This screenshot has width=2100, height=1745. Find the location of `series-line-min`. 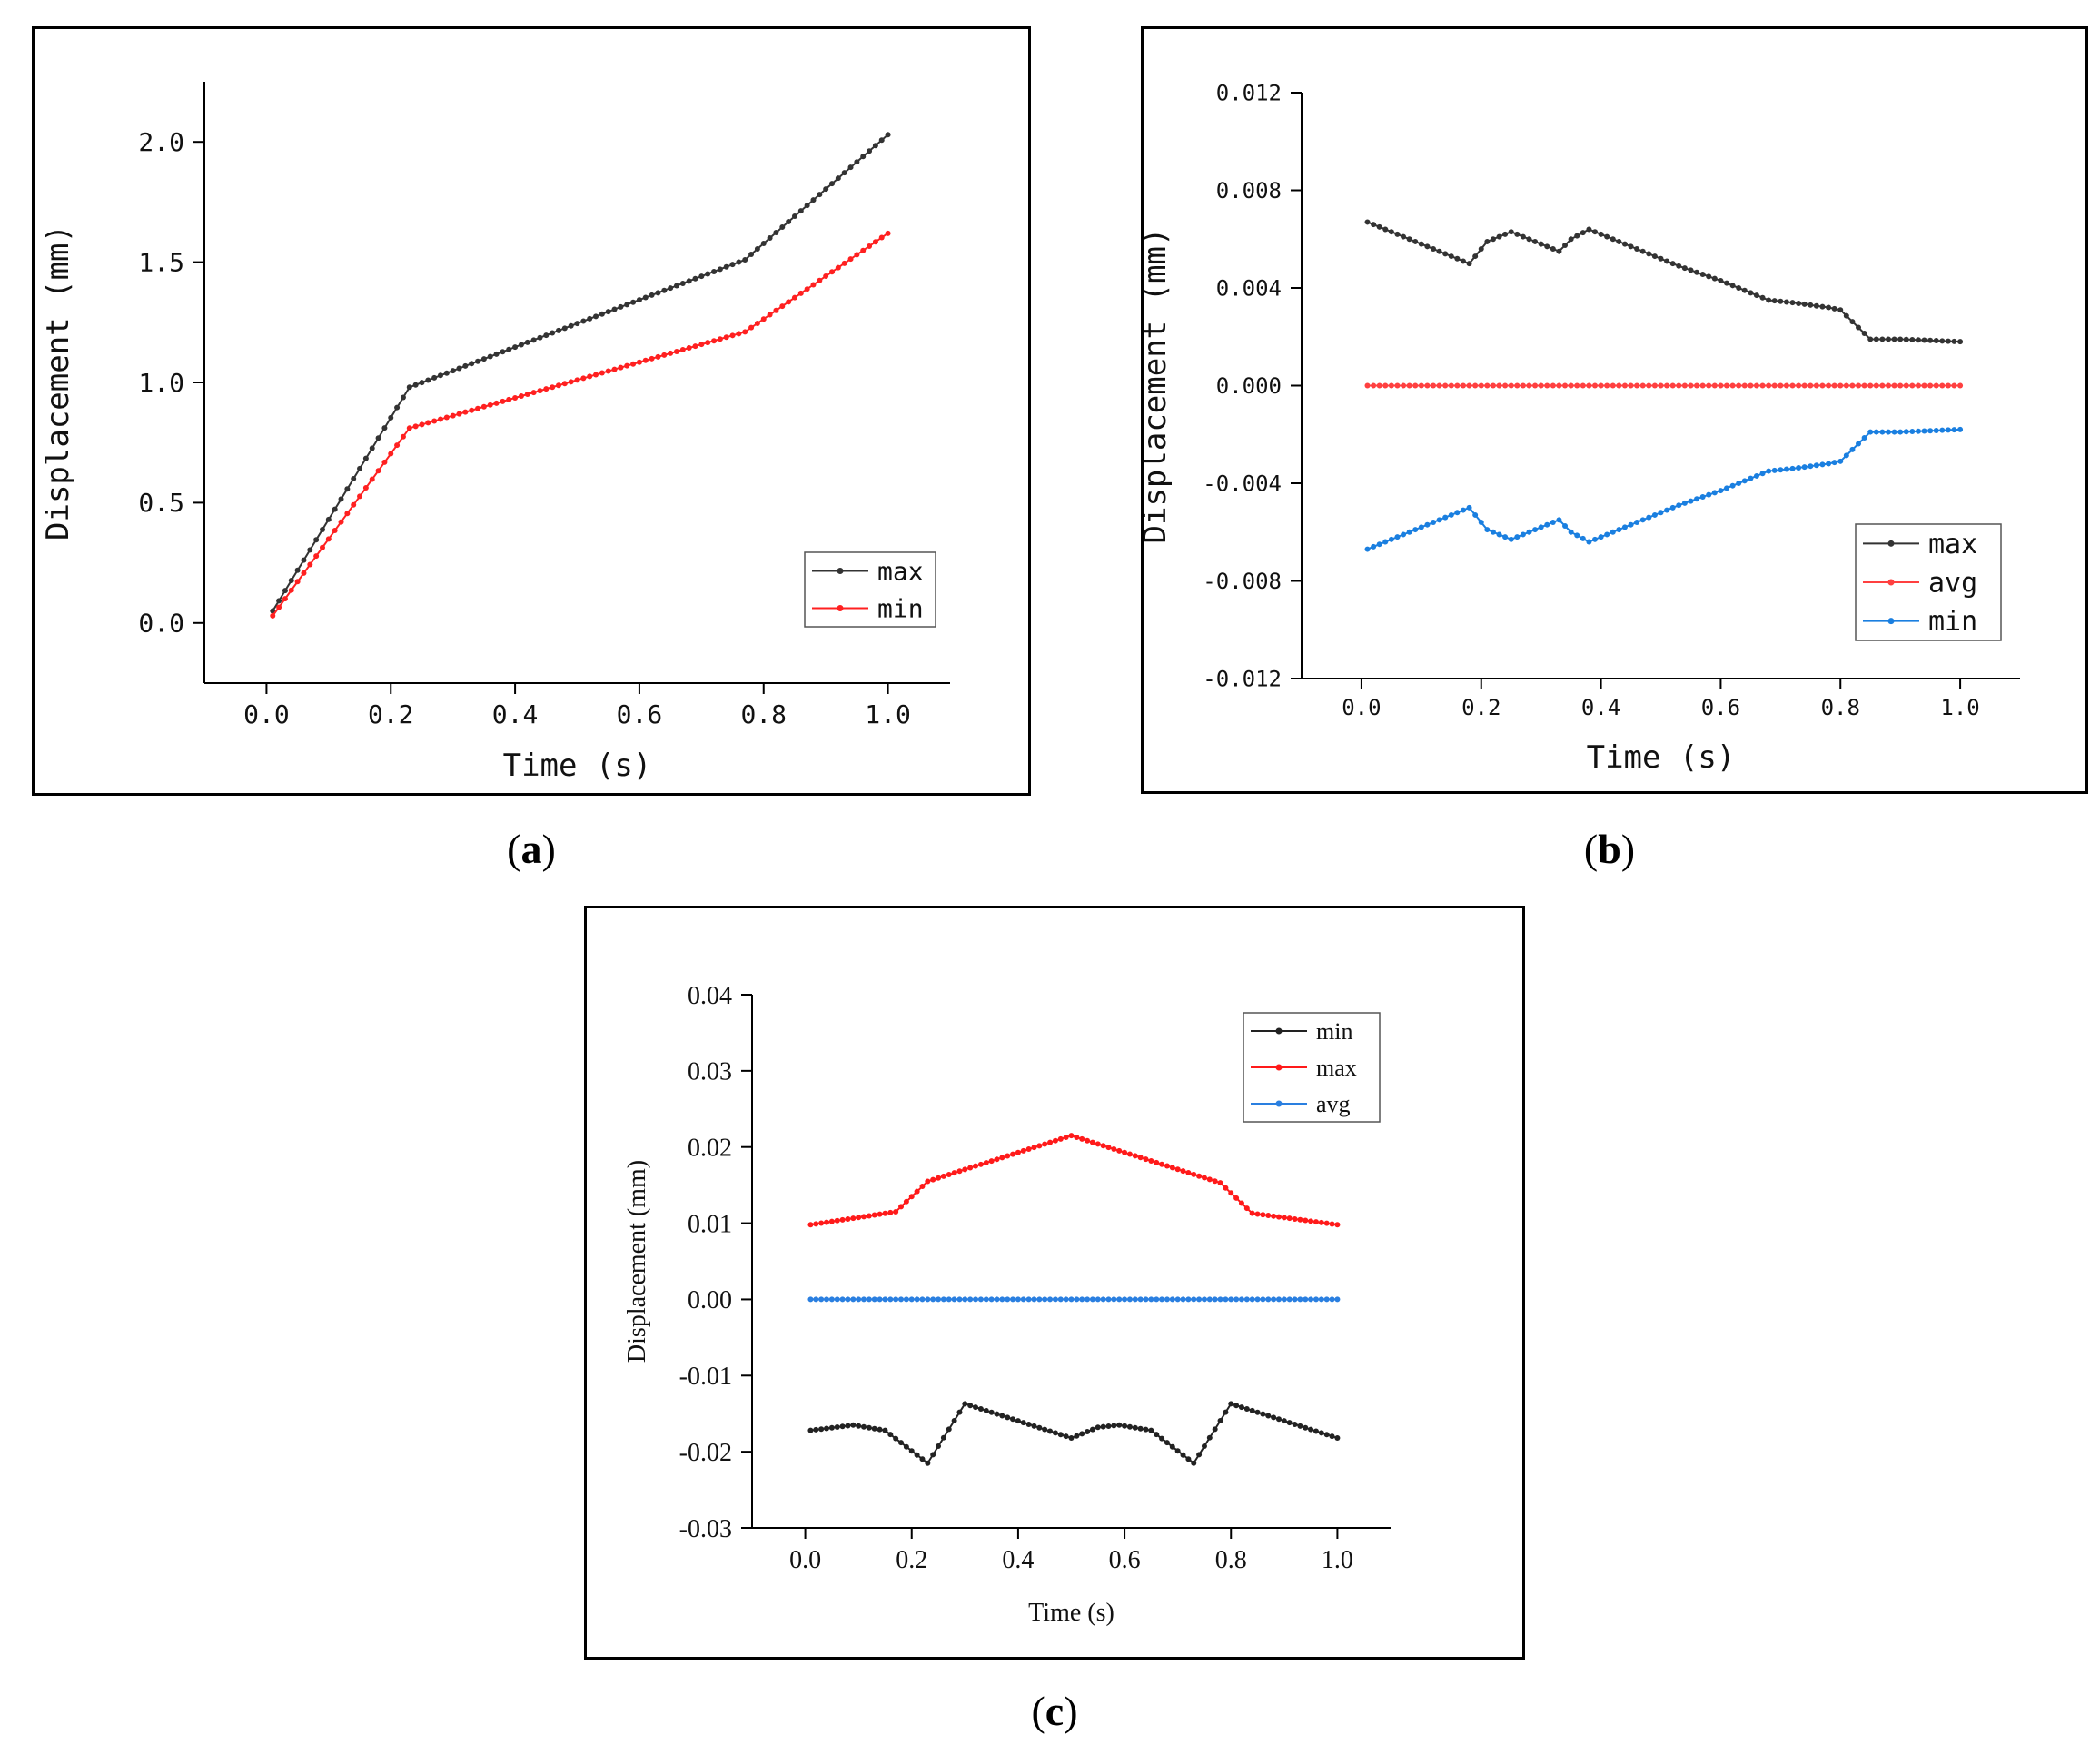

series-line-min is located at coordinates (580, 425).